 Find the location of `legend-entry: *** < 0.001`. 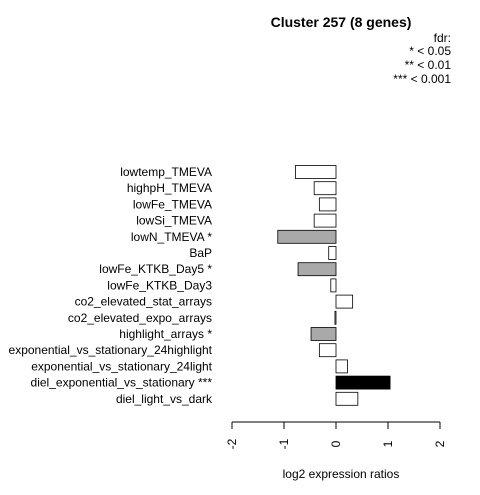

legend-entry: *** < 0.001 is located at coordinates (422, 79).